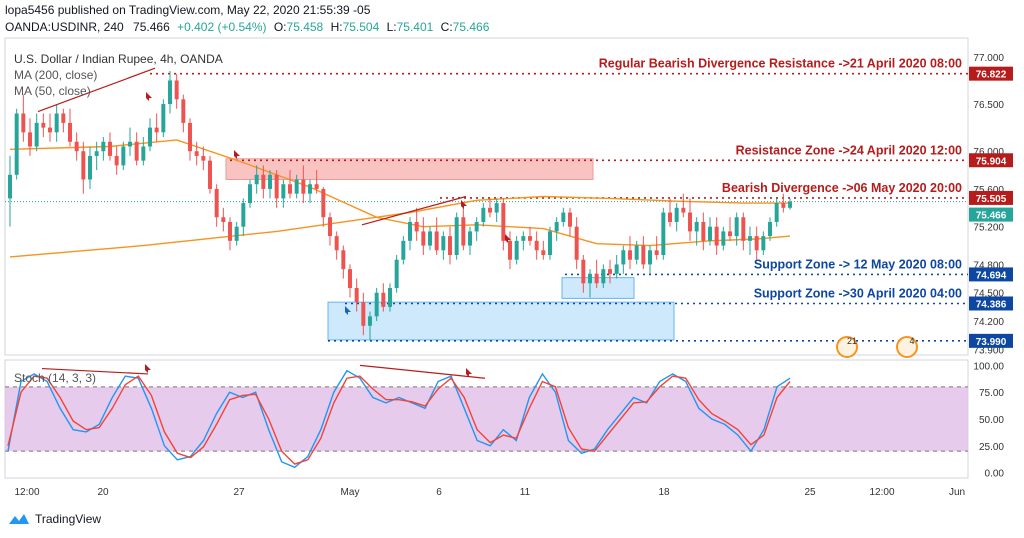 This screenshot has height=538, width=1024. I want to click on x-tick-label: 25, so click(810, 492).